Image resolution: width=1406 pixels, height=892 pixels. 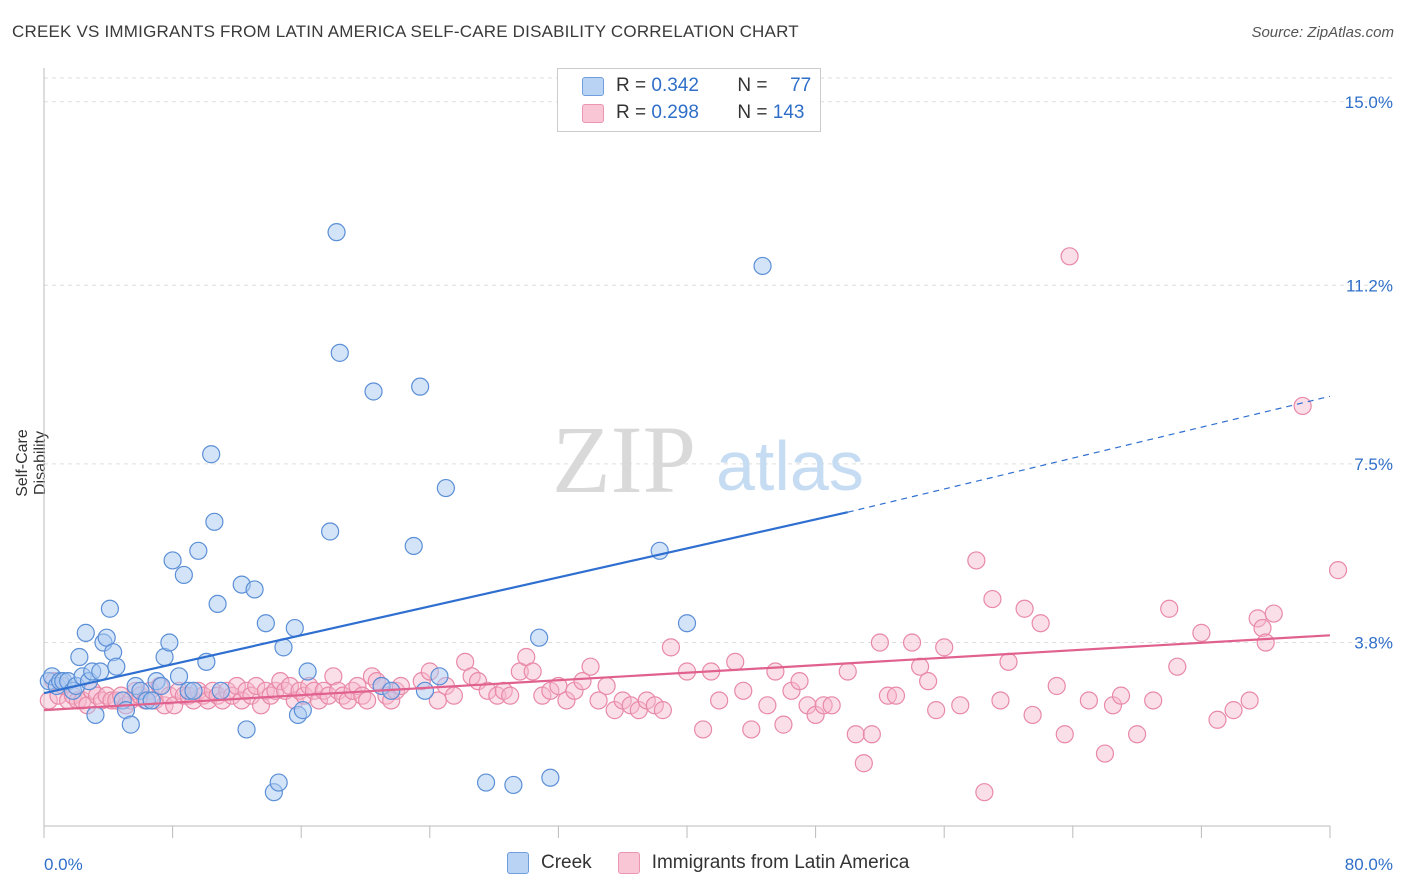 What do you see at coordinates (624, 459) in the screenshot?
I see `watermark-zip: ZIP` at bounding box center [624, 459].